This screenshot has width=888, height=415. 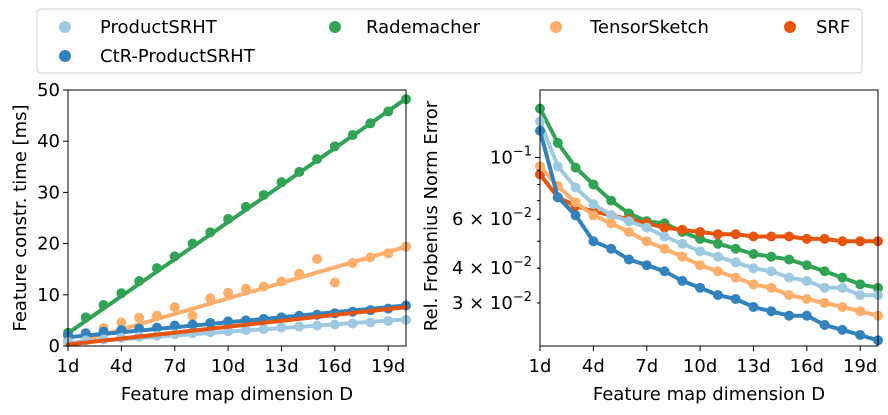 I want to click on legend-marker-ctr-productsrht, so click(x=65, y=56).